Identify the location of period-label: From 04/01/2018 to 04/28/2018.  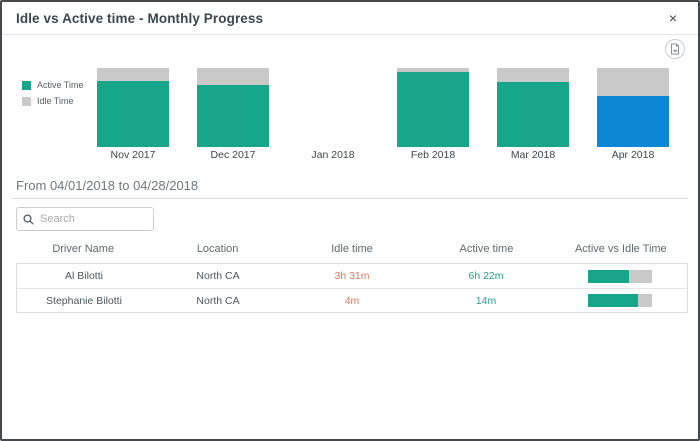
(107, 185).